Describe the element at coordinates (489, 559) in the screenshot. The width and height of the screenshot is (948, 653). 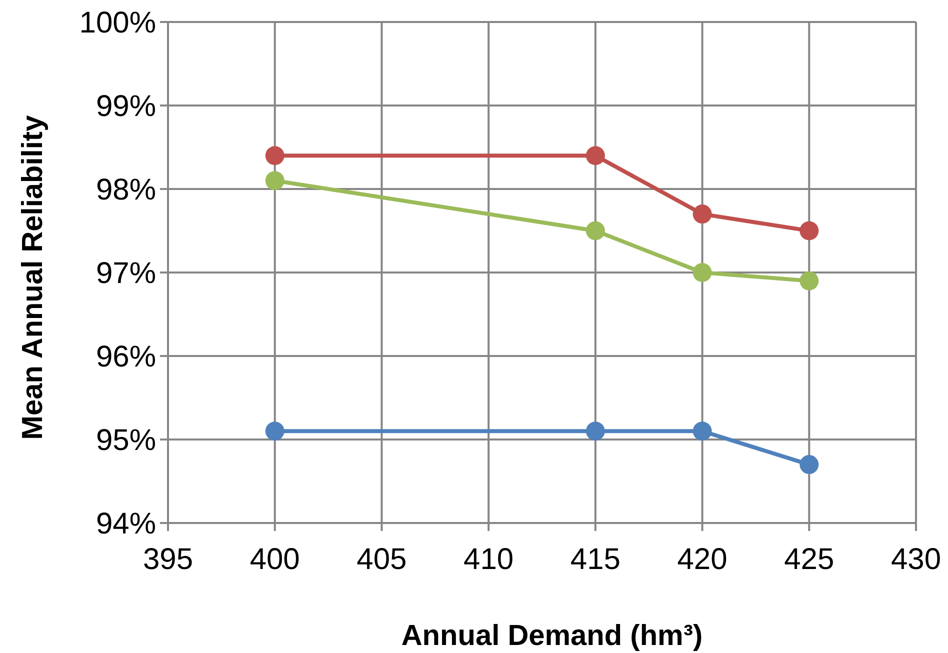
I see `x-tick-label: 410` at that location.